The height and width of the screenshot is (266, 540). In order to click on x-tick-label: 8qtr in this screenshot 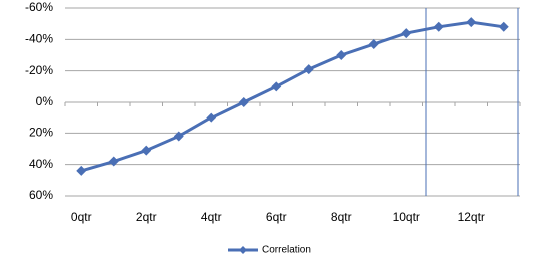, I will do `click(341, 217)`.